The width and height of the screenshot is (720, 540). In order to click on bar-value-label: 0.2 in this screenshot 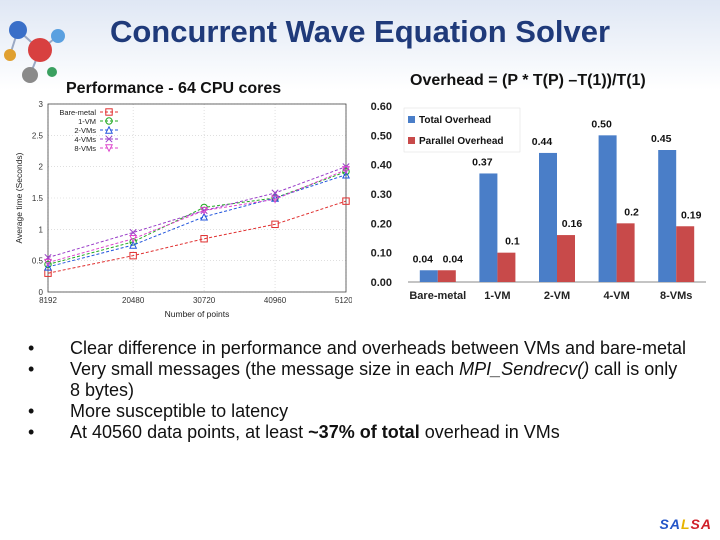, I will do `click(631, 212)`.